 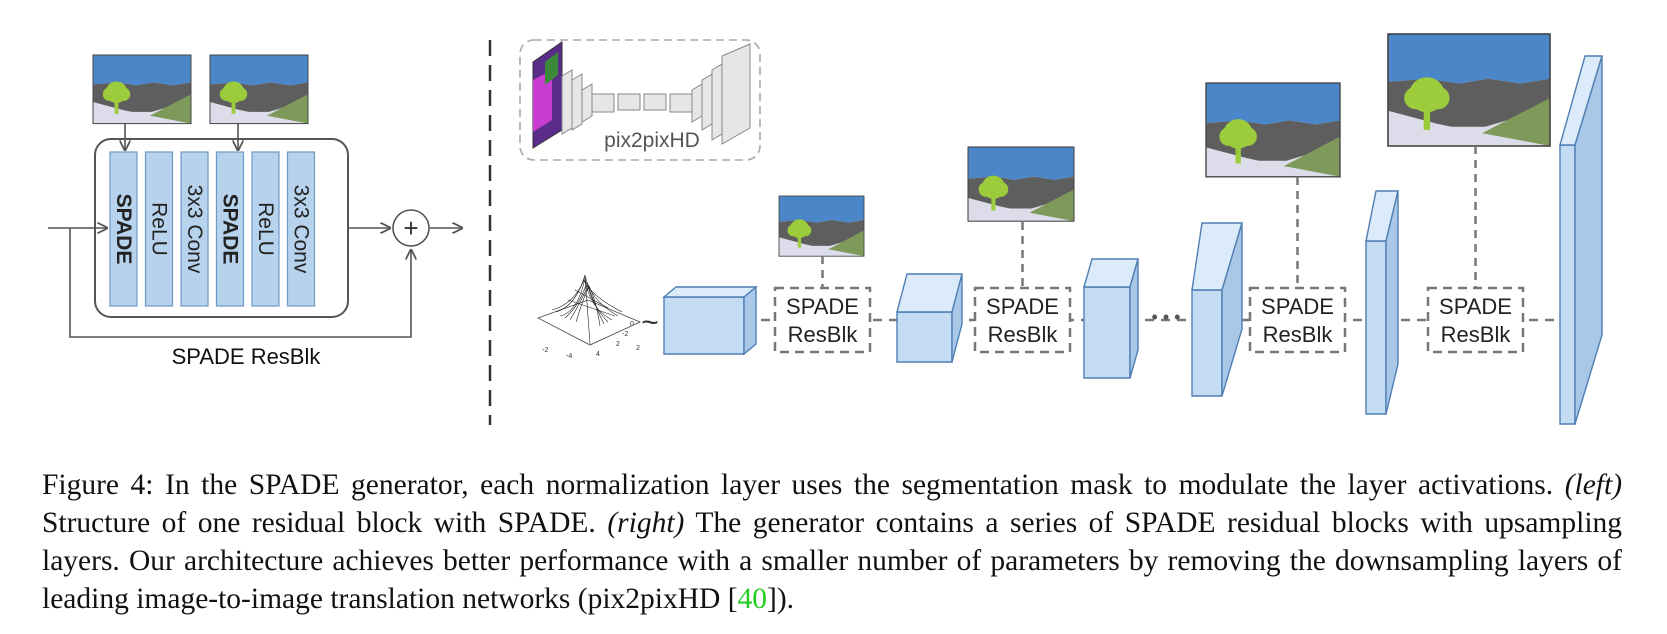 What do you see at coordinates (98, 485) in the screenshot?
I see `figure-label: Figure 4:` at bounding box center [98, 485].